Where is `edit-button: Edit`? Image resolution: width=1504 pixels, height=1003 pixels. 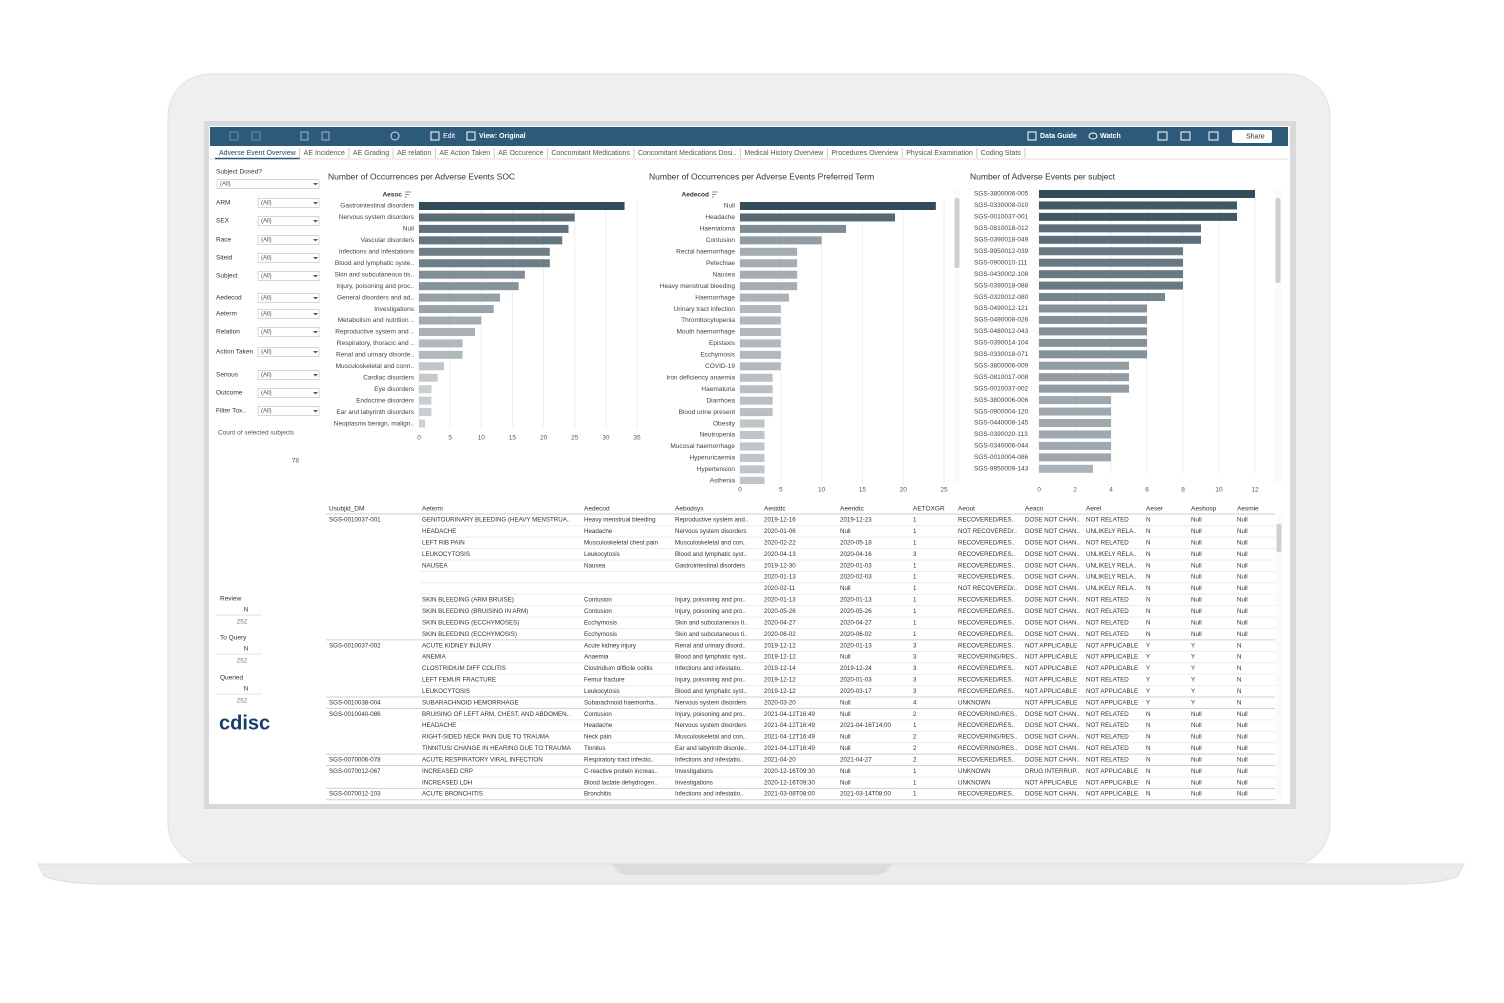 edit-button: Edit is located at coordinates (449, 136).